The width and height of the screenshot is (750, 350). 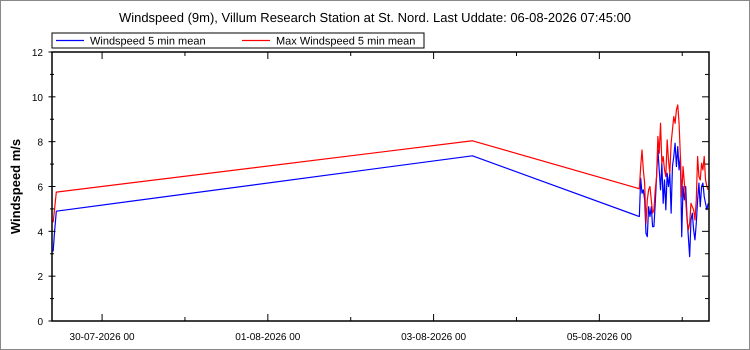 I want to click on legend-label: Max Windspeed 5 min mean, so click(x=346, y=42).